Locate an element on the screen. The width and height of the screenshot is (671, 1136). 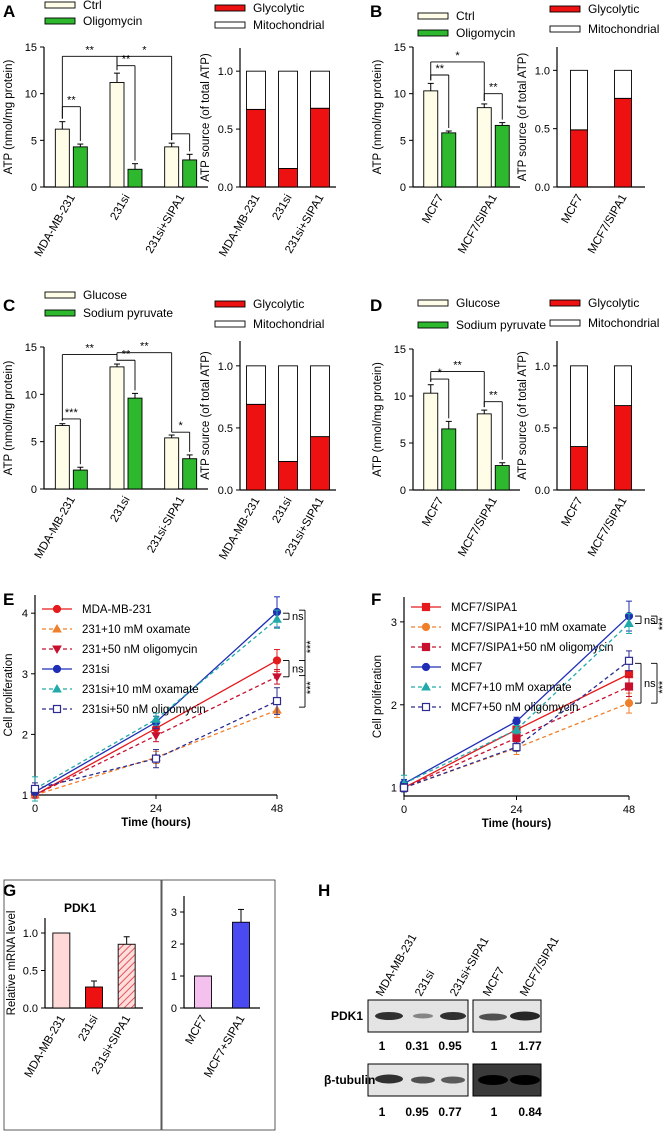
row-label: β-tubulin is located at coordinates (349, 1080).